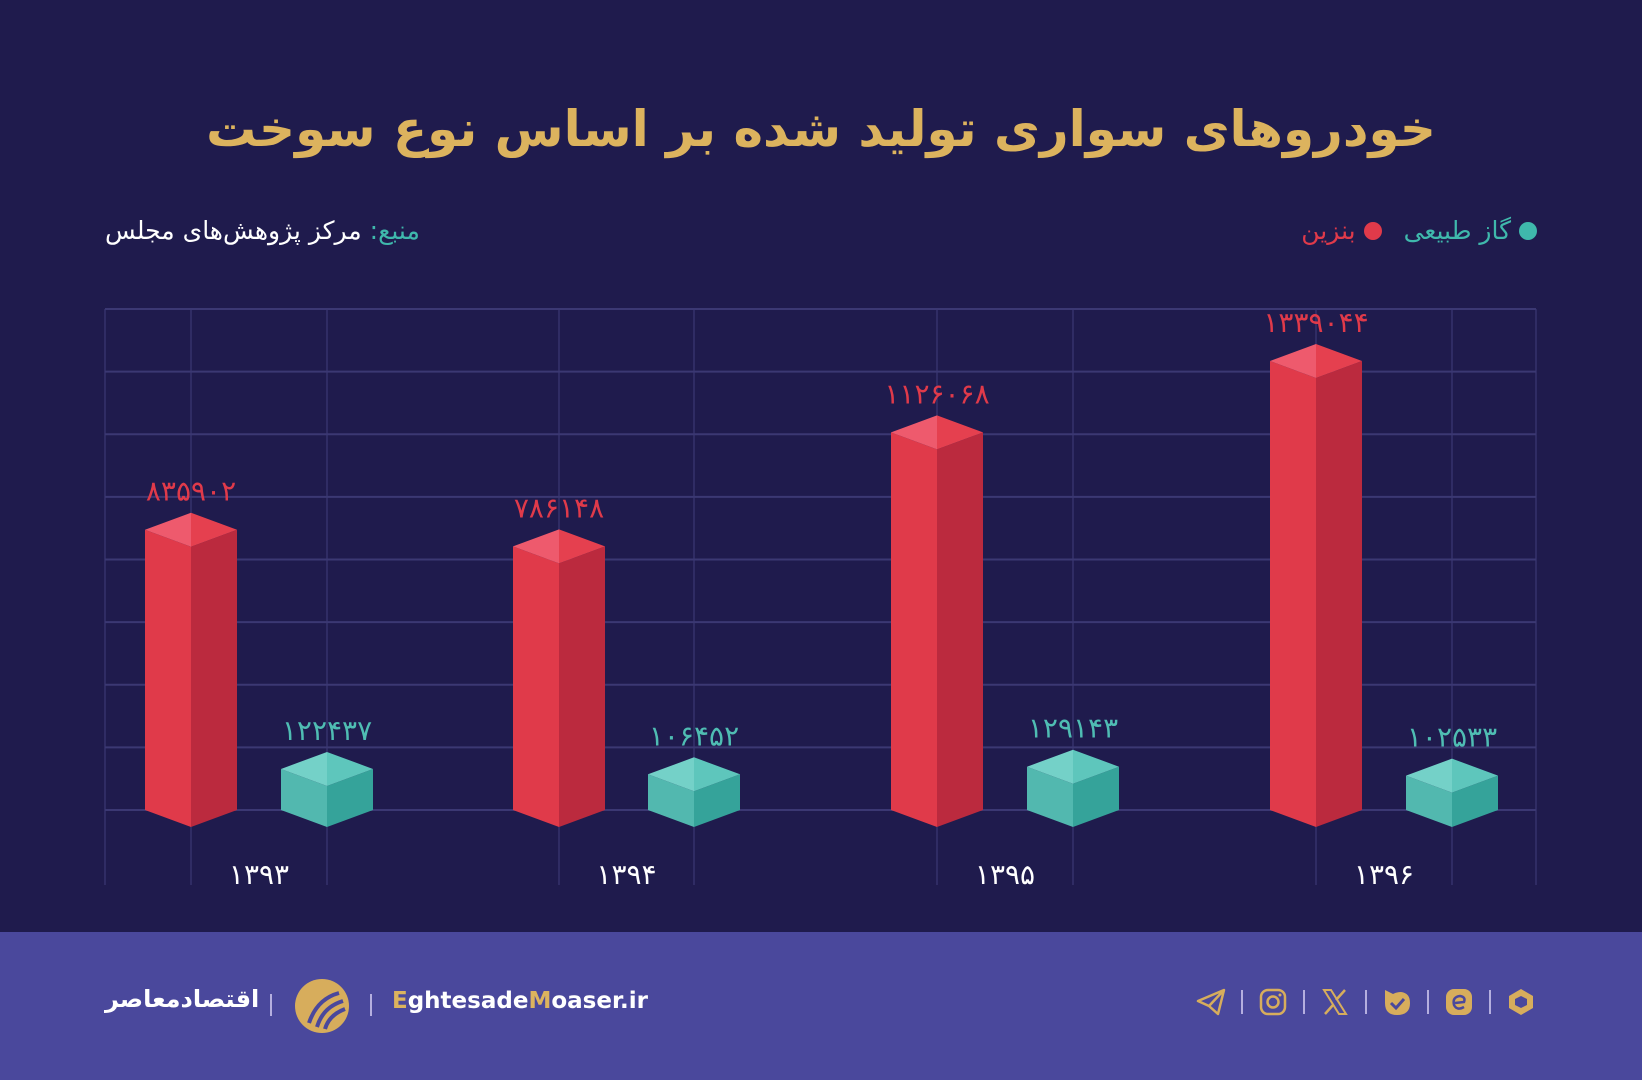 This screenshot has height=1080, width=1642. I want to click on legend-petrol-label: بنزین, so click(1328, 230).